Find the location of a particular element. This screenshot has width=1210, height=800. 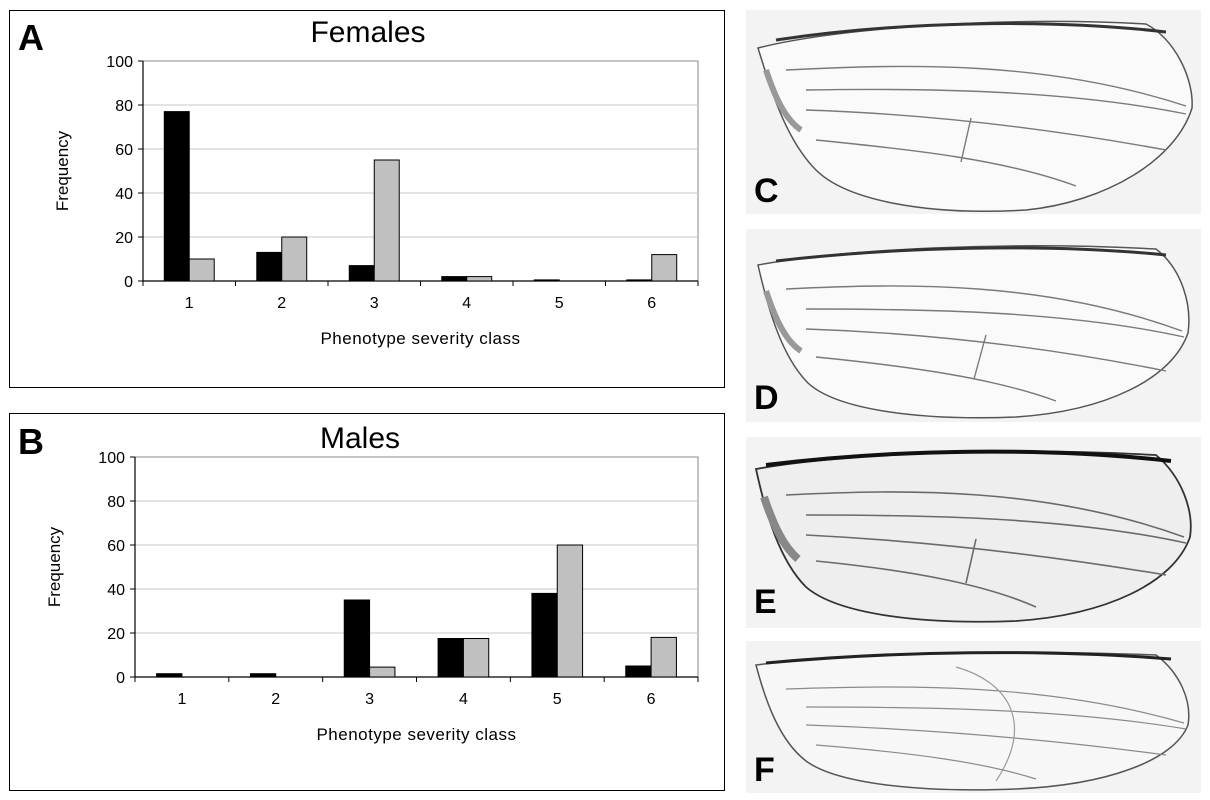

females-x-tick-label: 2 is located at coordinates (281, 303).